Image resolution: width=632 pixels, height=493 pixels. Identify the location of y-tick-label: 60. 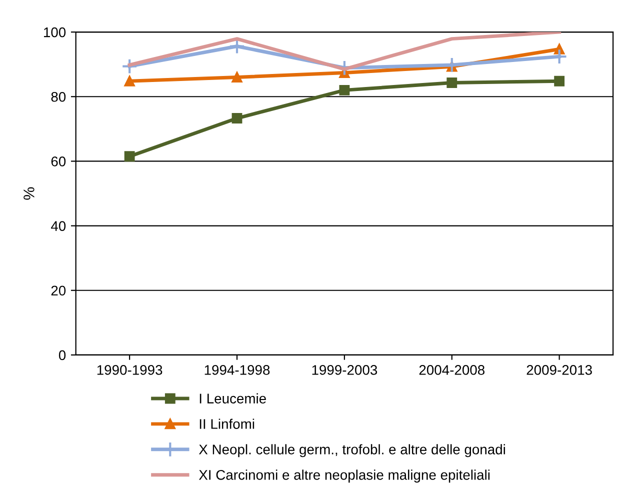
(58, 161).